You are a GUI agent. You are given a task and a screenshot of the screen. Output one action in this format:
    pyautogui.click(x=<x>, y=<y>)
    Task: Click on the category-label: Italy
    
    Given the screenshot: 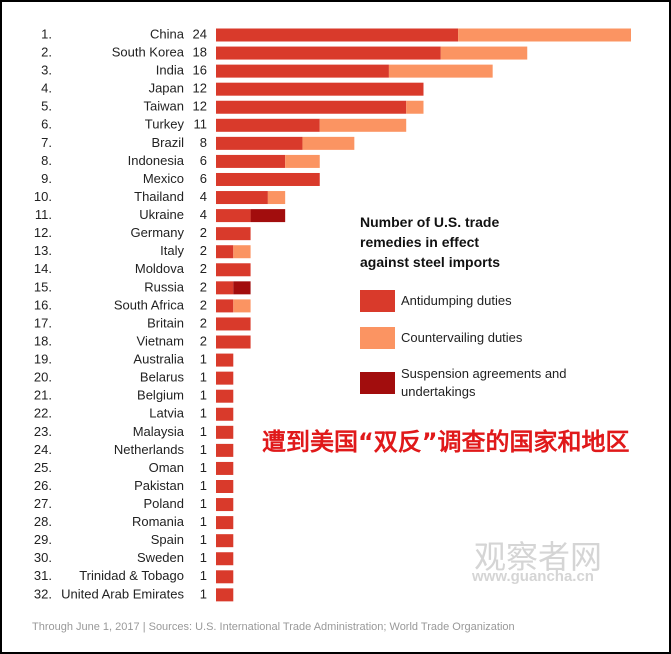 What is the action you would take?
    pyautogui.click(x=172, y=250)
    